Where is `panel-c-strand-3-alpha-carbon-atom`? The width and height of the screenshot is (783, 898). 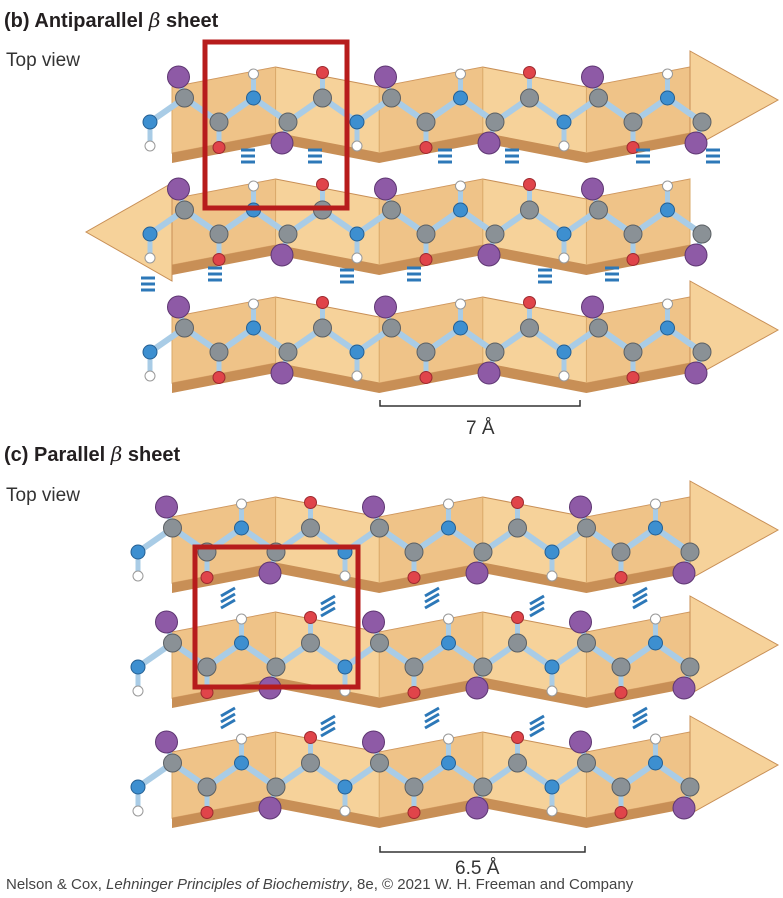 panel-c-strand-3-alpha-carbon-atom is located at coordinates (690, 787).